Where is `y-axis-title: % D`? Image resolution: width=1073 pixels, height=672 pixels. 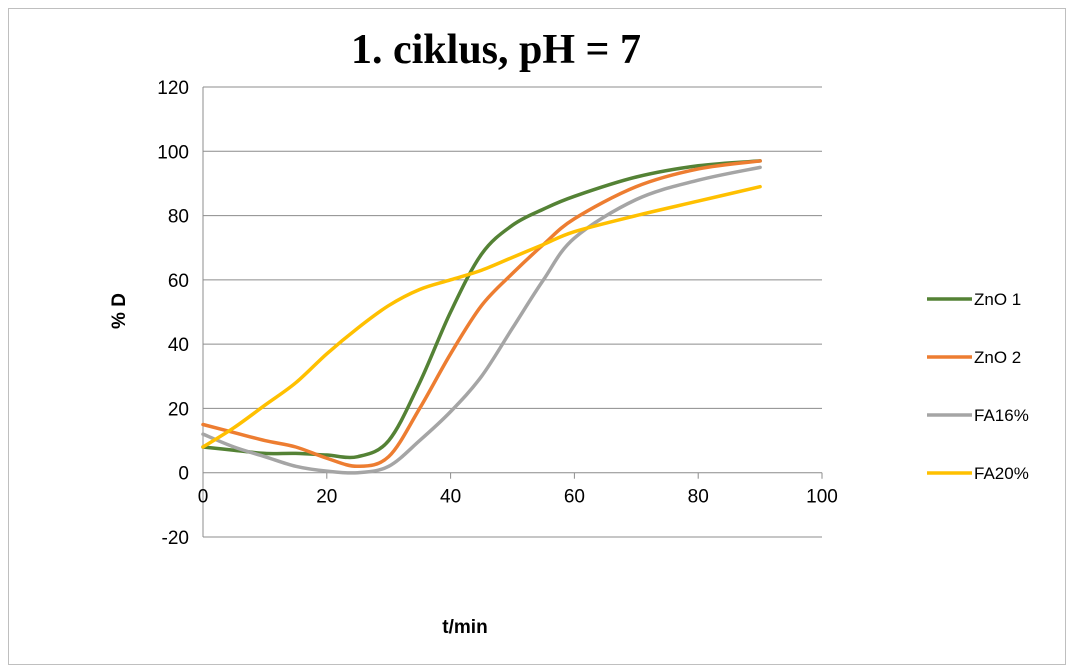 y-axis-title: % D is located at coordinates (119, 311).